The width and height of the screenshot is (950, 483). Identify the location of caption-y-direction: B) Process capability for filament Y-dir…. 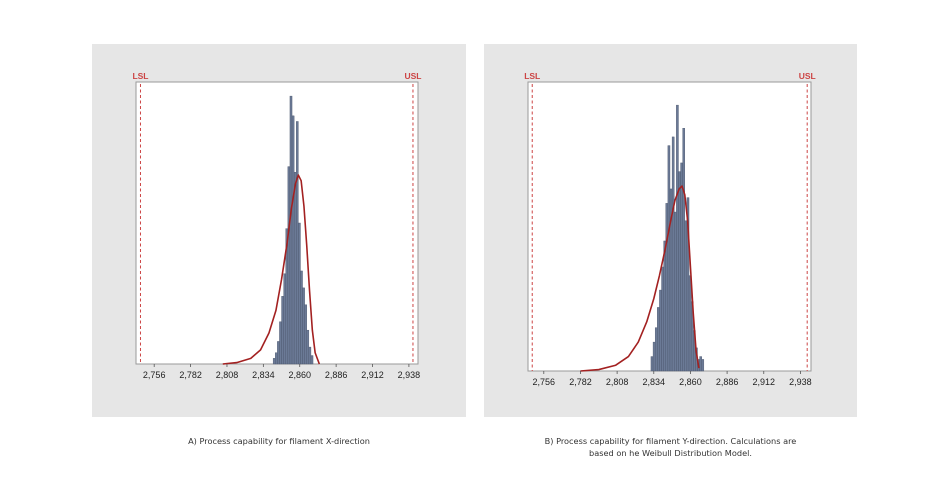
(670, 447).